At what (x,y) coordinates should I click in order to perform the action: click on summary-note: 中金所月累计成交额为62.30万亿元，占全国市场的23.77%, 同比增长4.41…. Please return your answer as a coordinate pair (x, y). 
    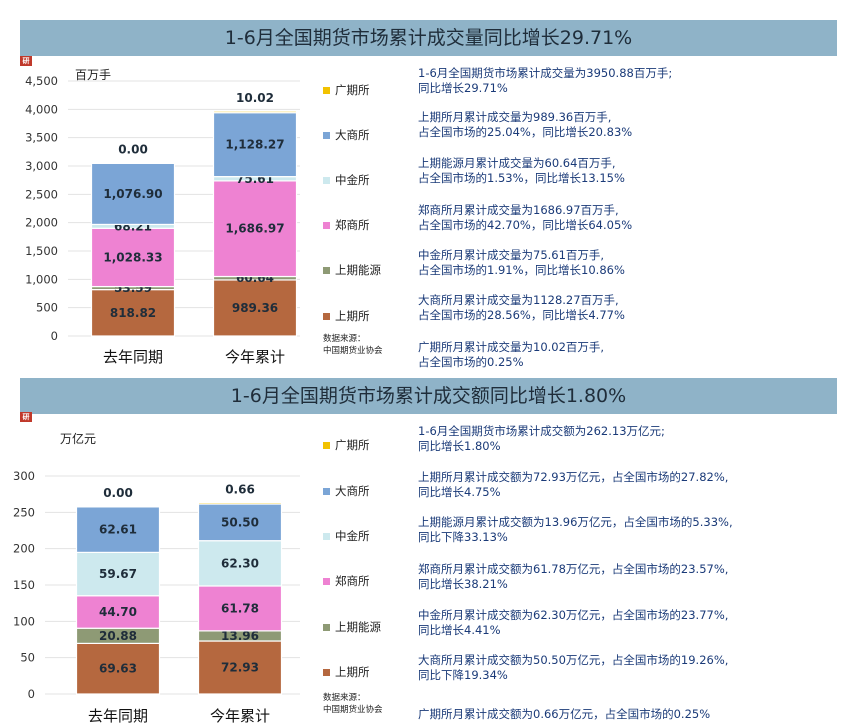
    Looking at the image, I should click on (573, 623).